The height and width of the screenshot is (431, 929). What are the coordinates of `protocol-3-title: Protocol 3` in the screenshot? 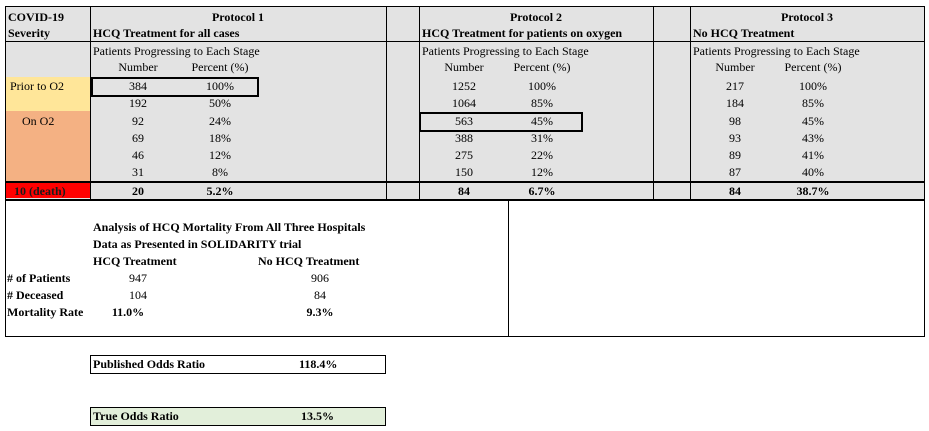 It's located at (807, 17).